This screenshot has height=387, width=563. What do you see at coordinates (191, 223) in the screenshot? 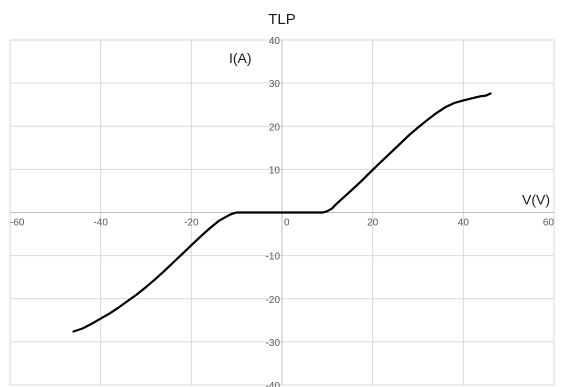
I see `x-tick-label: -20` at bounding box center [191, 223].